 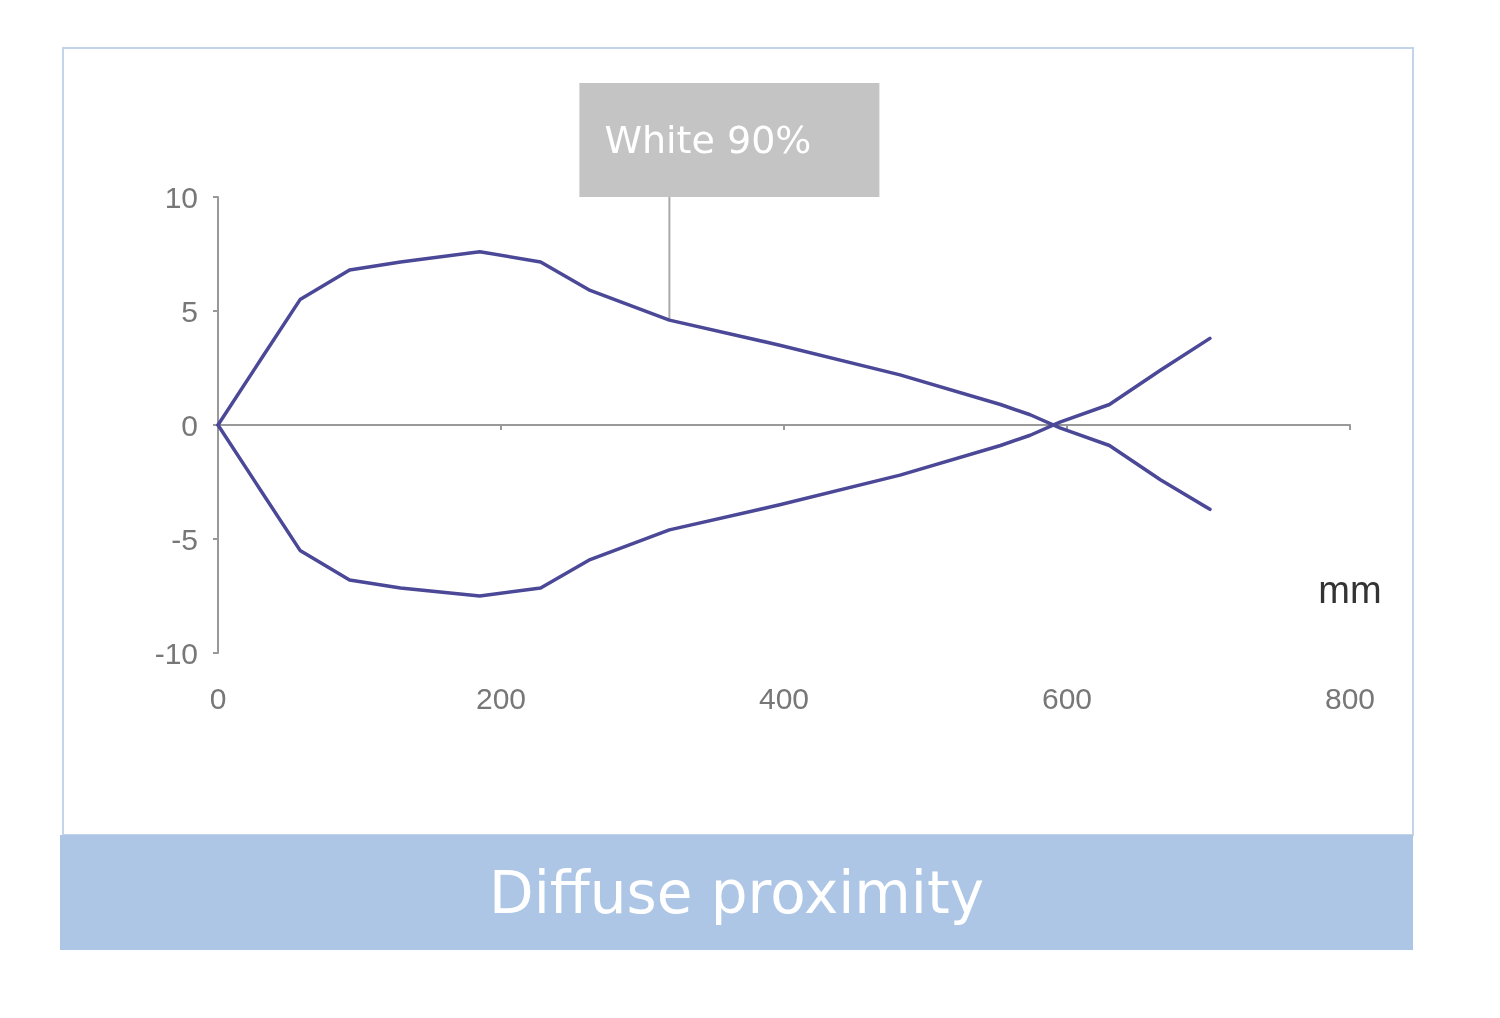 I want to click on y-tick-label: -5, so click(x=184, y=539).